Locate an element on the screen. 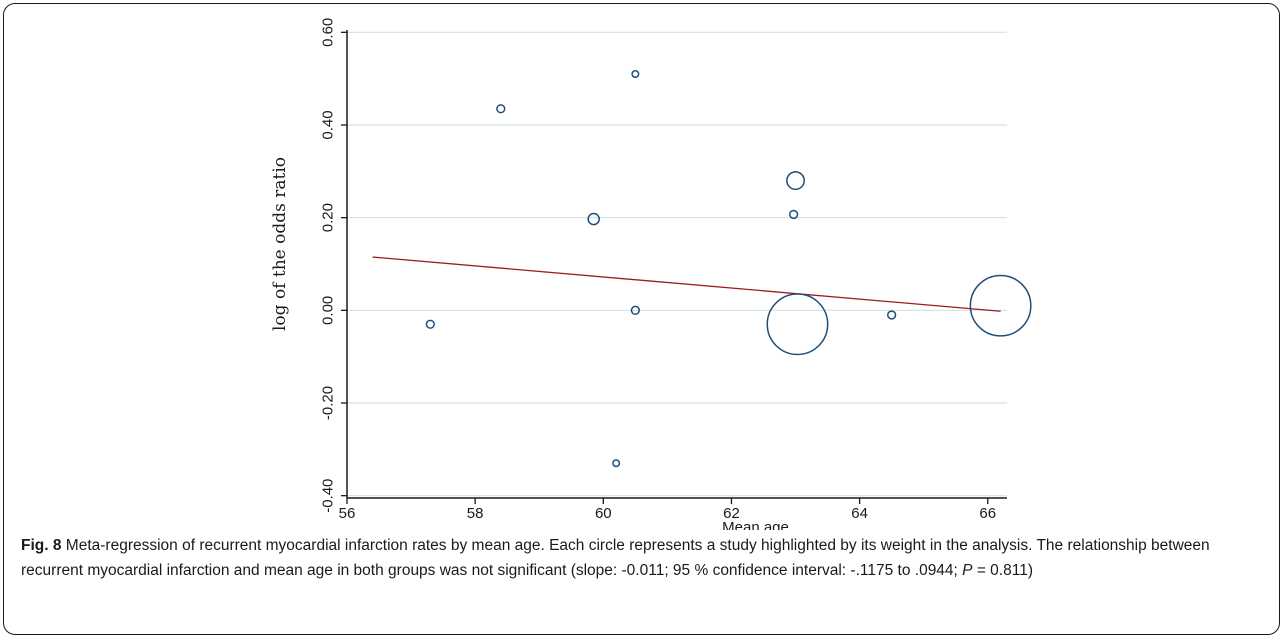  x-tick-label: 60 is located at coordinates (603, 513).